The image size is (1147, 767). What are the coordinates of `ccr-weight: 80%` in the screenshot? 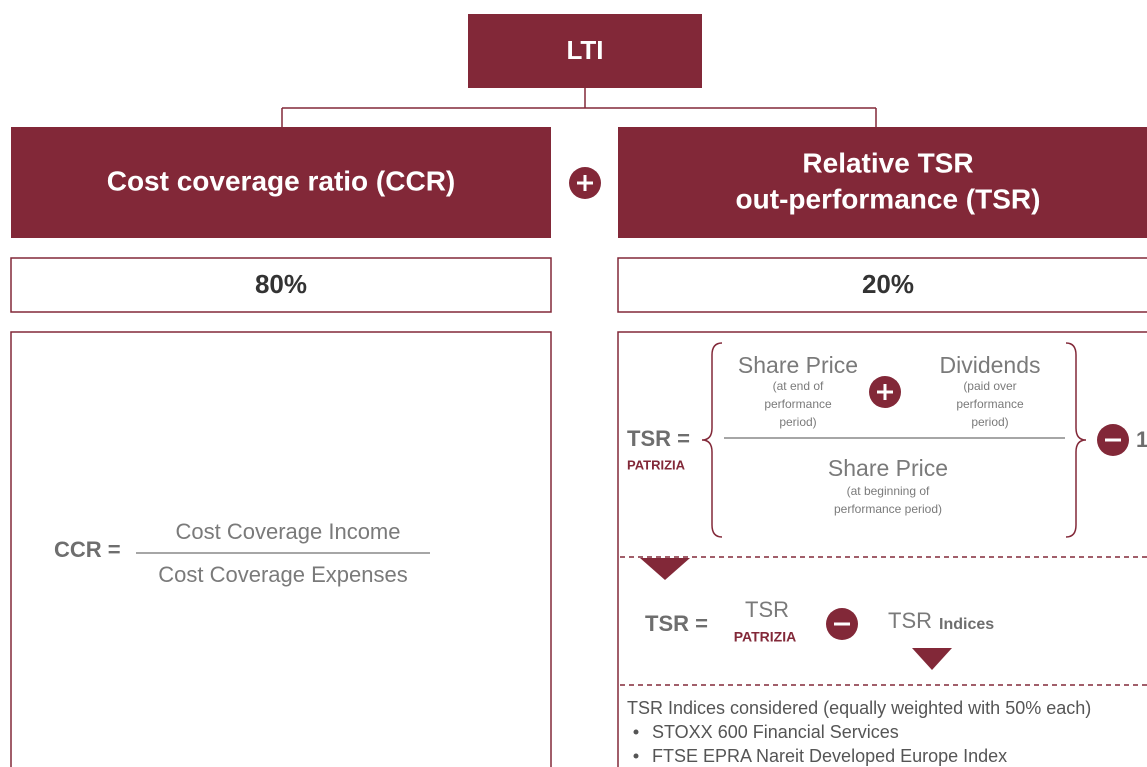 It's located at (281, 284).